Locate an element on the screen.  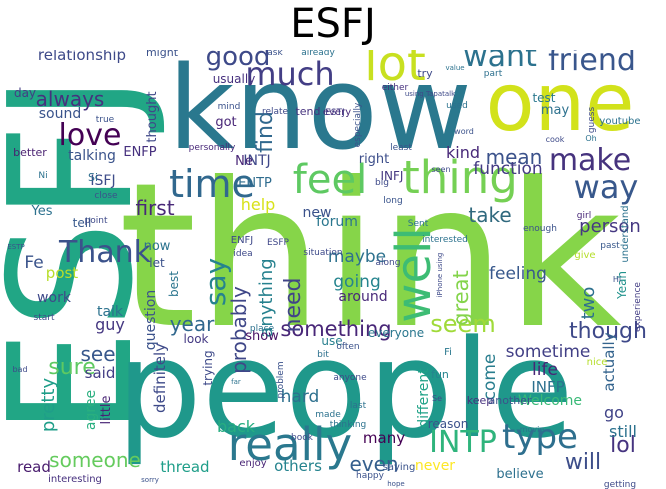
cloud-word-find: find is located at coordinates (265, 132).